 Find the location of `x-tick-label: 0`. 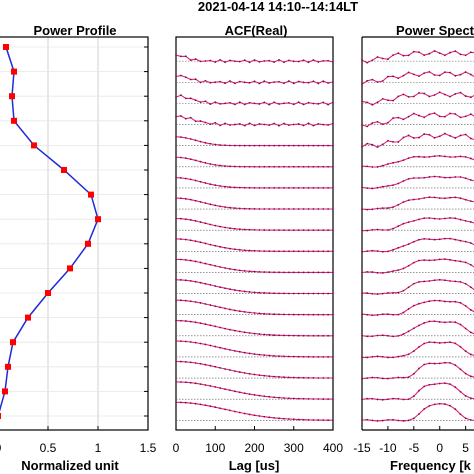

x-tick-label: 0 is located at coordinates (1, 448).